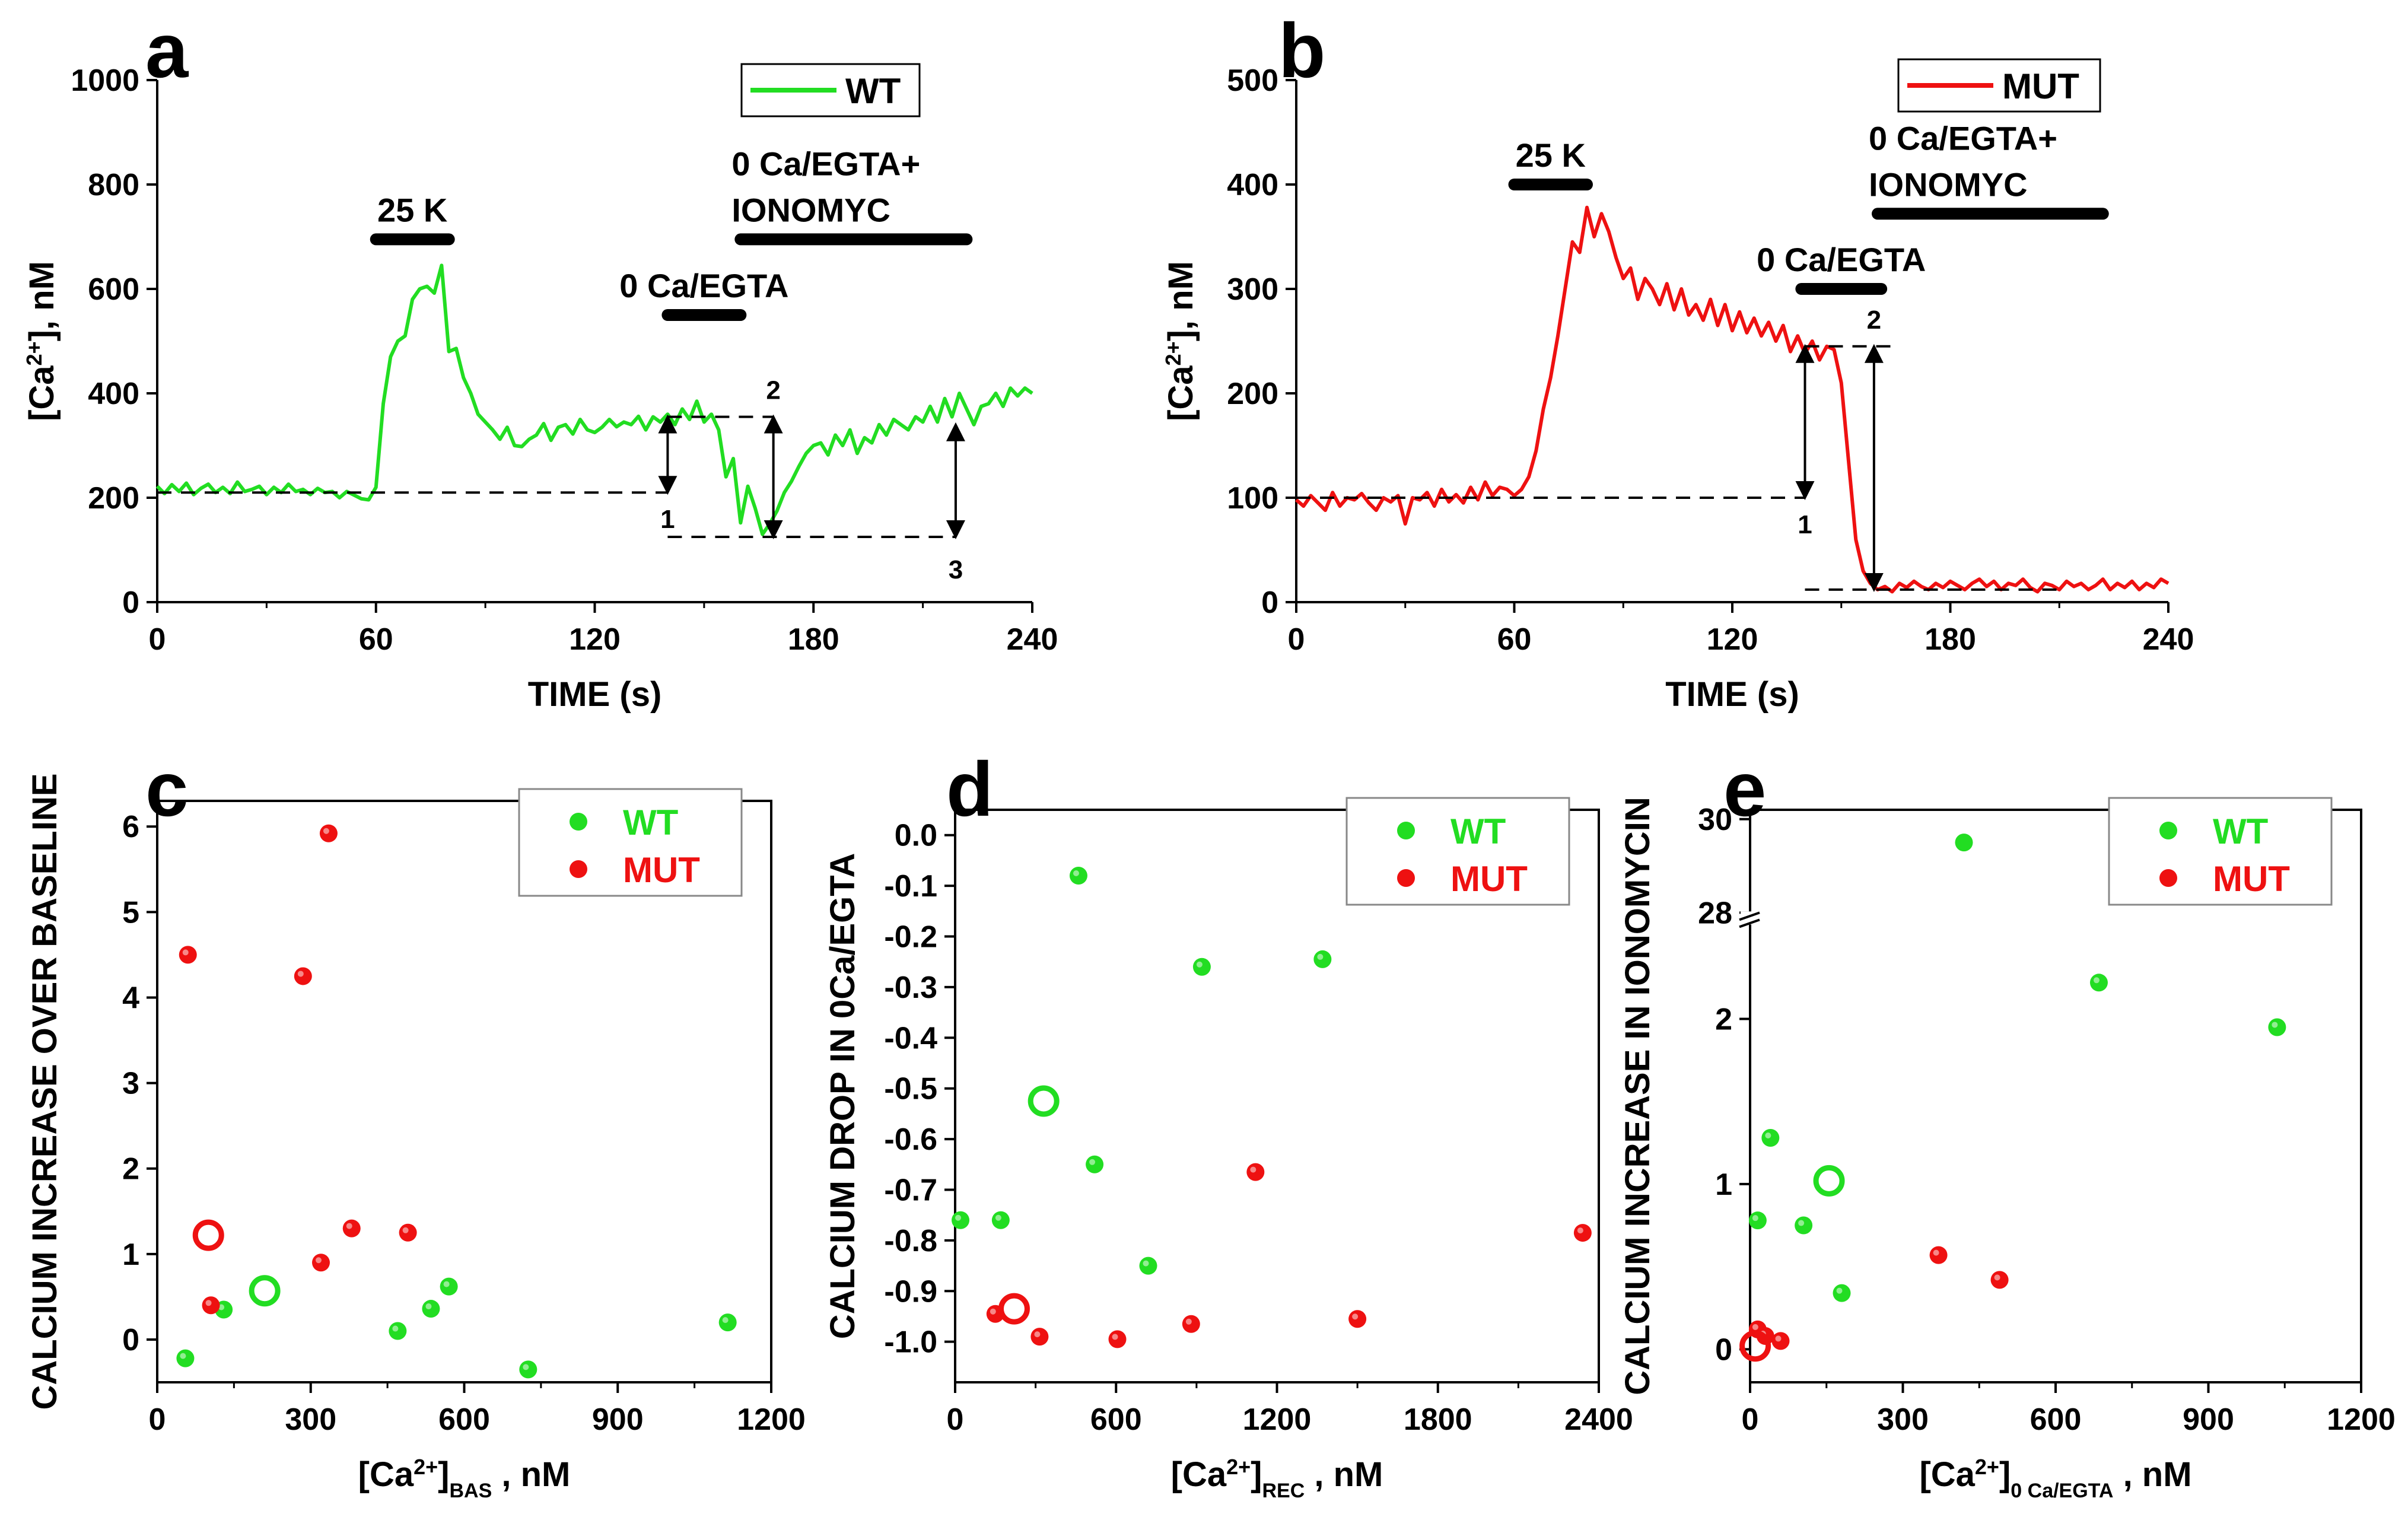 Image resolution: width=2408 pixels, height=1530 pixels. What do you see at coordinates (1750, 923) in the screenshot?
I see `axis-break-mark` at bounding box center [1750, 923].